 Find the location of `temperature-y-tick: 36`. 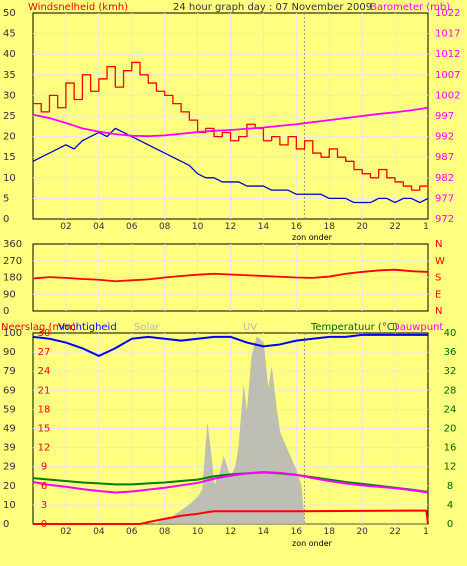

temperature-y-tick: 36 is located at coordinates (450, 352).